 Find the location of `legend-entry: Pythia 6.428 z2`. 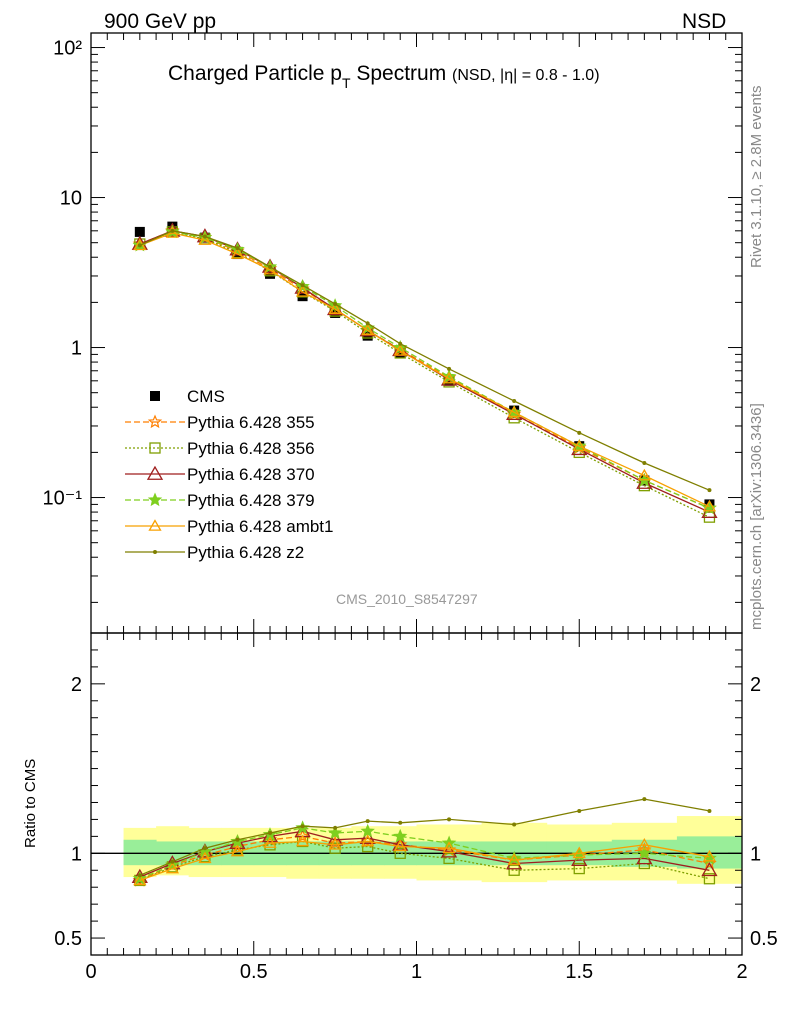

legend-entry: Pythia 6.428 z2 is located at coordinates (214, 552).